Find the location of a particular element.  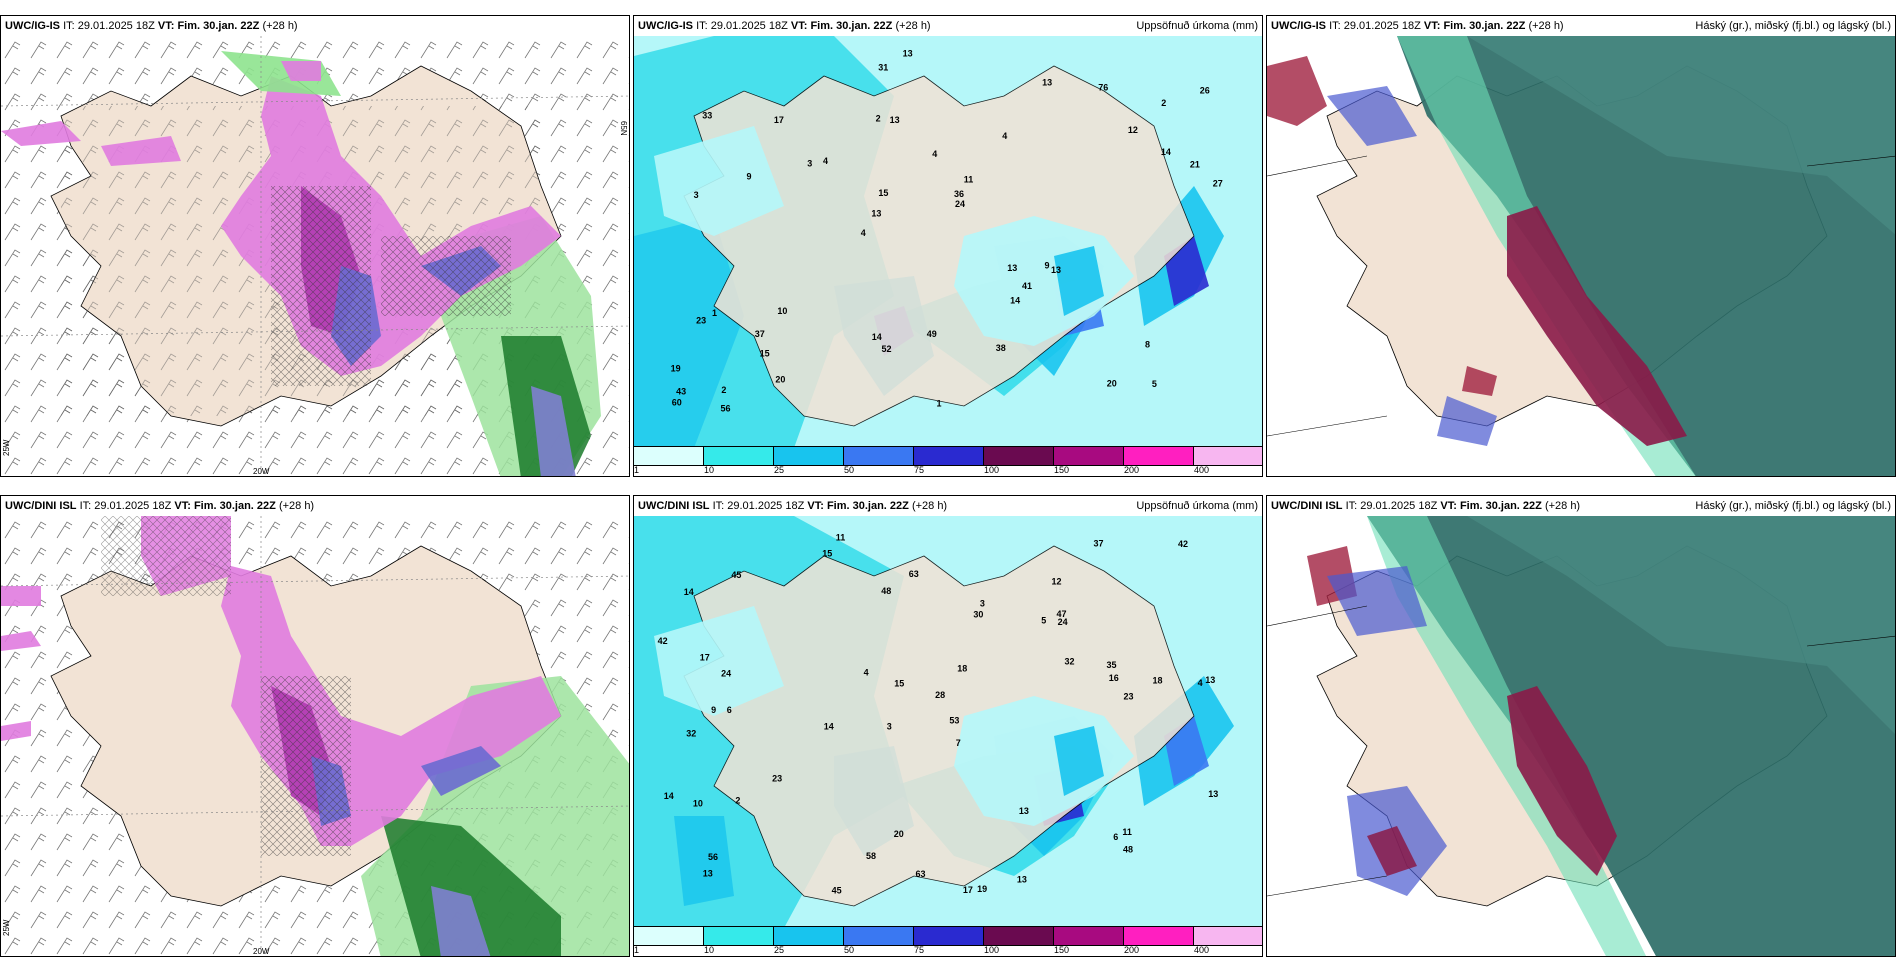

precip-value-label: 45 is located at coordinates (837, 891).